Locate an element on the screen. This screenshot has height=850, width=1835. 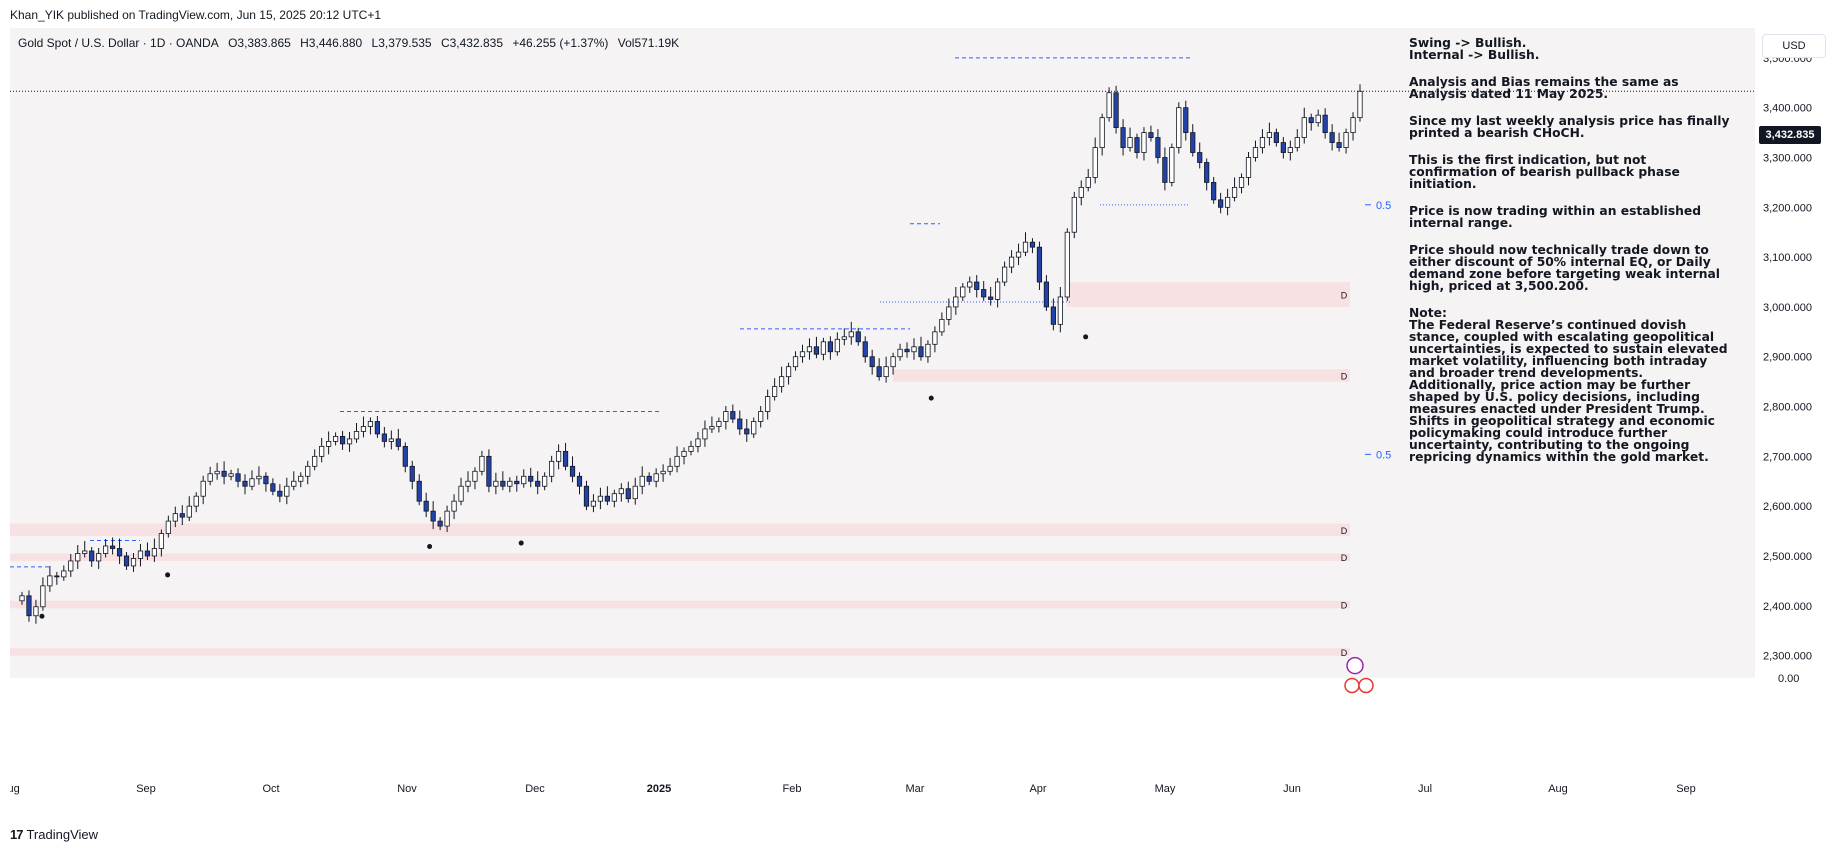
tradingview-logo: 17 TradingView is located at coordinates (54, 834).